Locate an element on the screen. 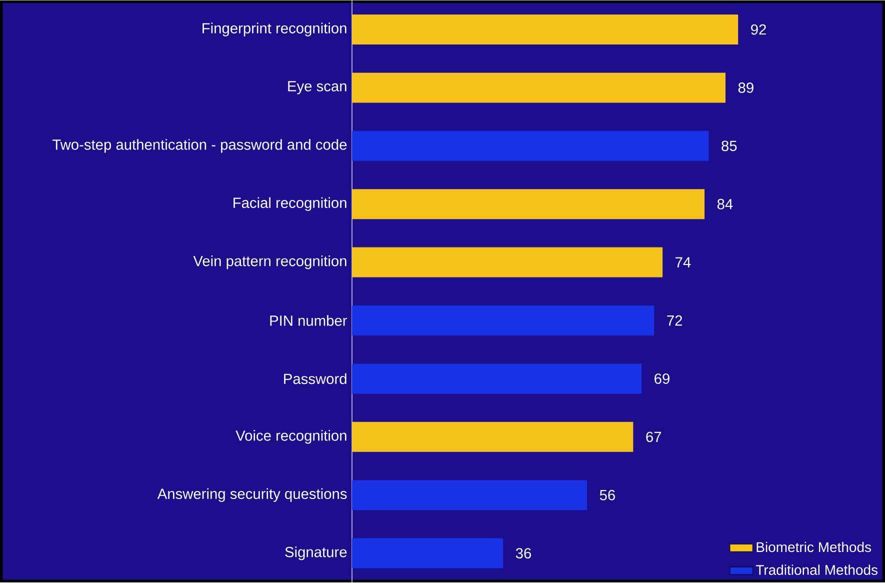  y-tick-label: Eye scan is located at coordinates (317, 87).